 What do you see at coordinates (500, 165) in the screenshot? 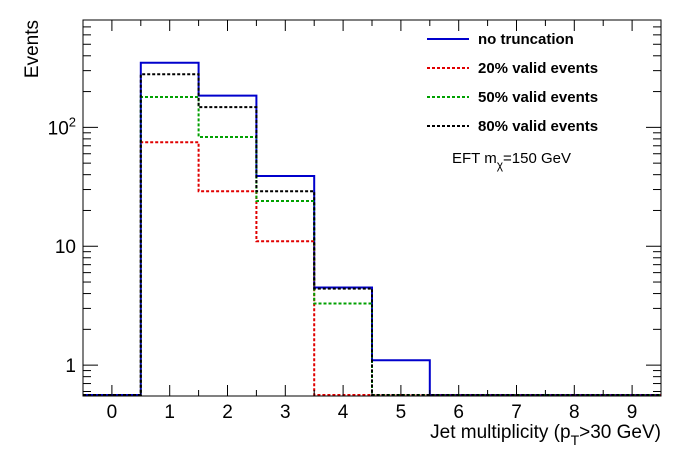
I see `annotation-sub: χ` at bounding box center [500, 165].